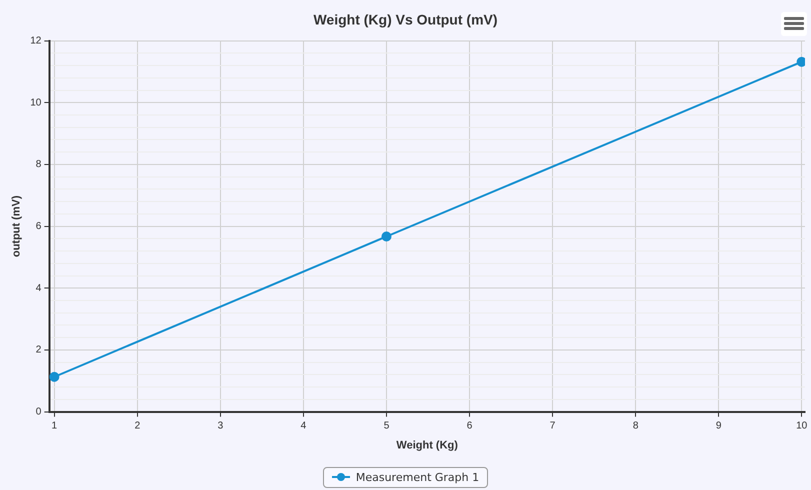 The image size is (811, 490). I want to click on y-tick-label: 8, so click(39, 164).